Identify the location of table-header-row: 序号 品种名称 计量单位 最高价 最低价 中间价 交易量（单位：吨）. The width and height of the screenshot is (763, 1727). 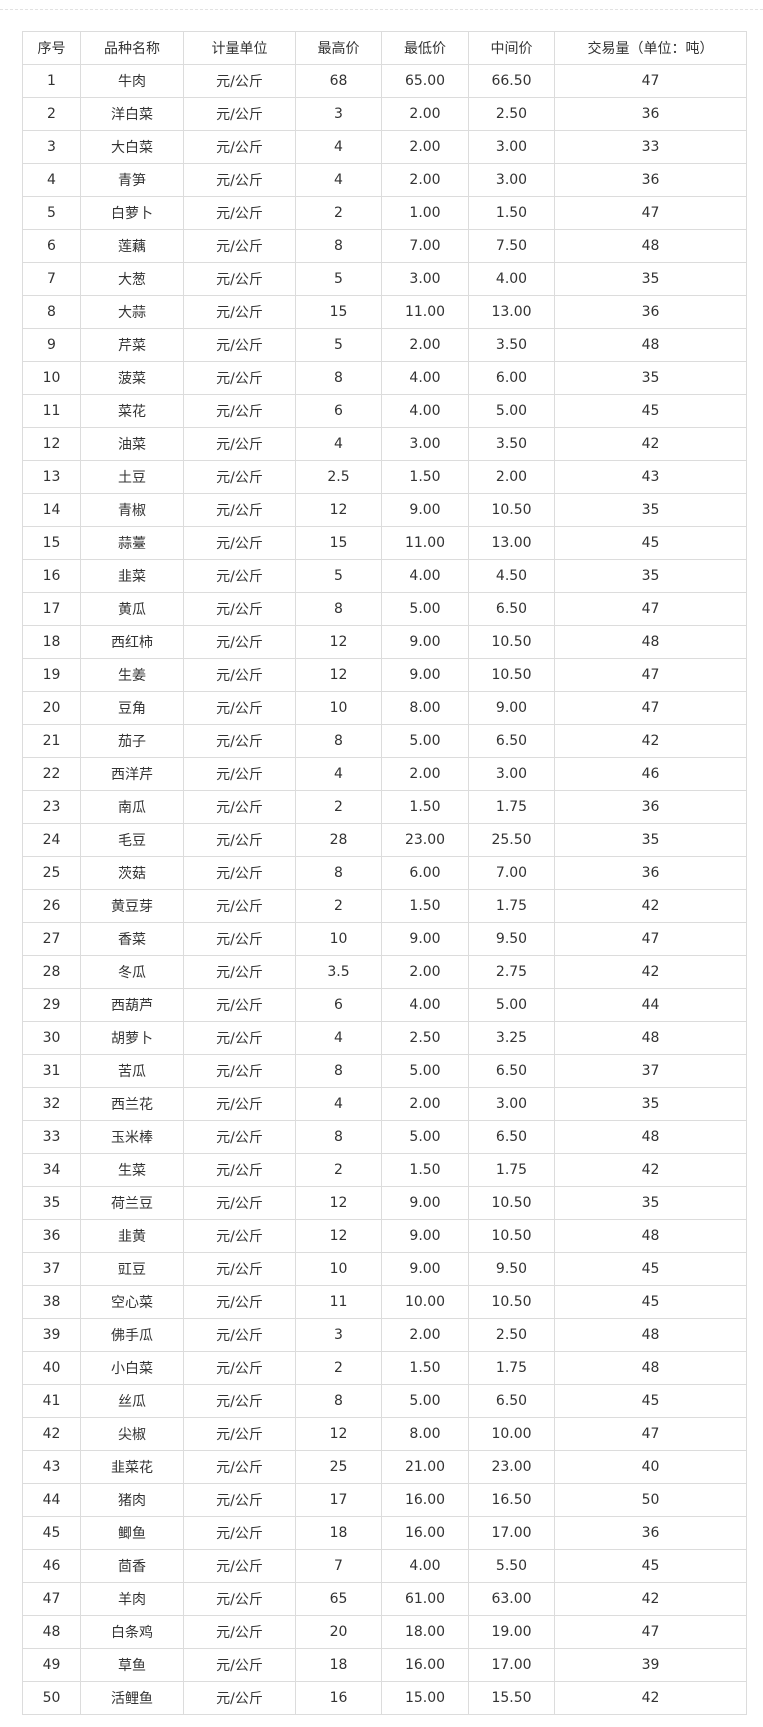
(384, 48).